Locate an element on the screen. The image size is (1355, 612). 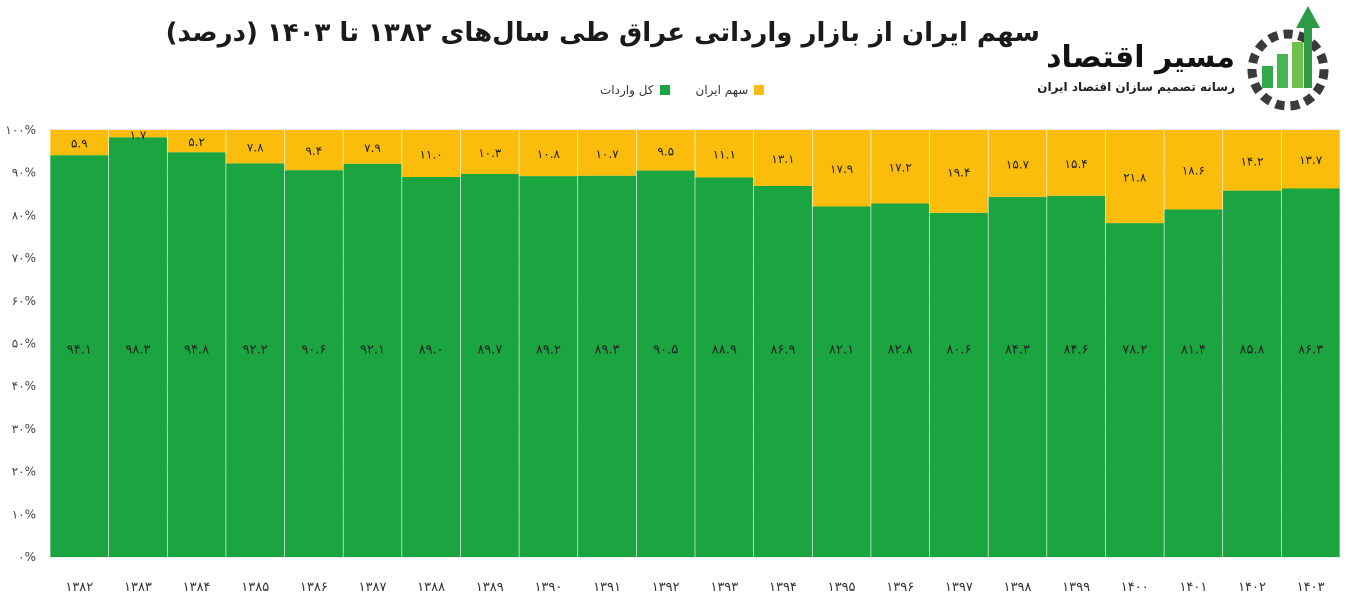
data-label-total-imports: ۸۵.۸ is located at coordinates (1251, 350).